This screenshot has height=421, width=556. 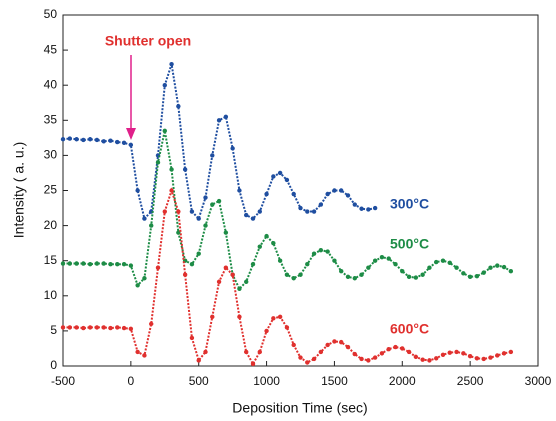 What do you see at coordinates (409, 329) in the screenshot?
I see `series-label: 600°C` at bounding box center [409, 329].